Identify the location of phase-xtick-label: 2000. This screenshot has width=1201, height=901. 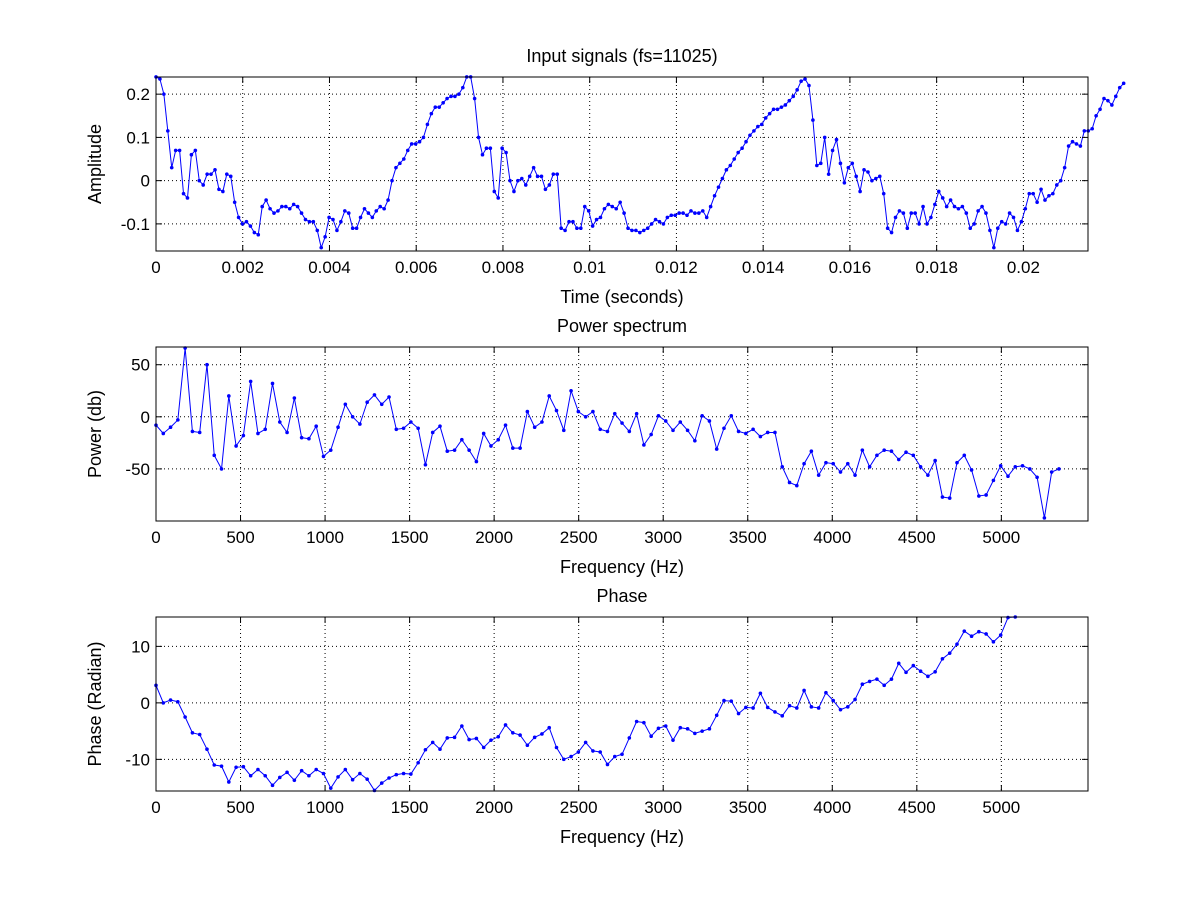
(494, 807).